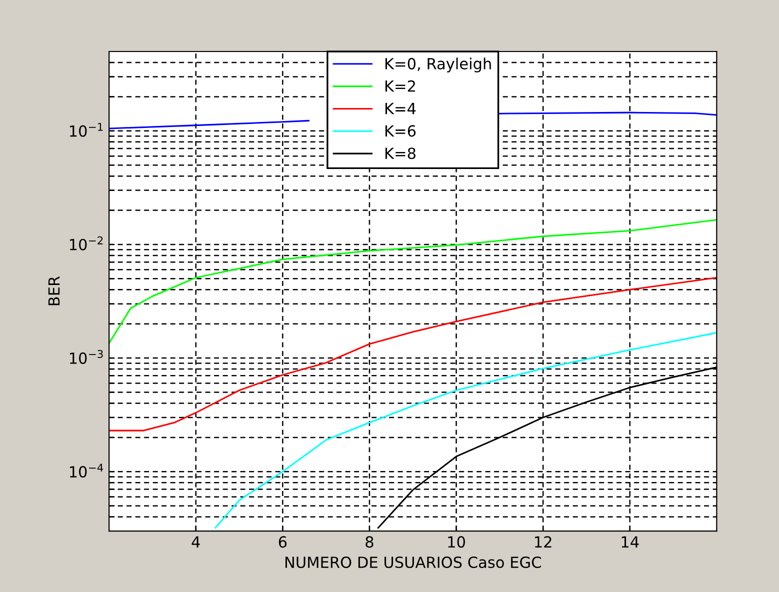 This screenshot has width=779, height=592. I want to click on x-tick-label: 10, so click(456, 542).